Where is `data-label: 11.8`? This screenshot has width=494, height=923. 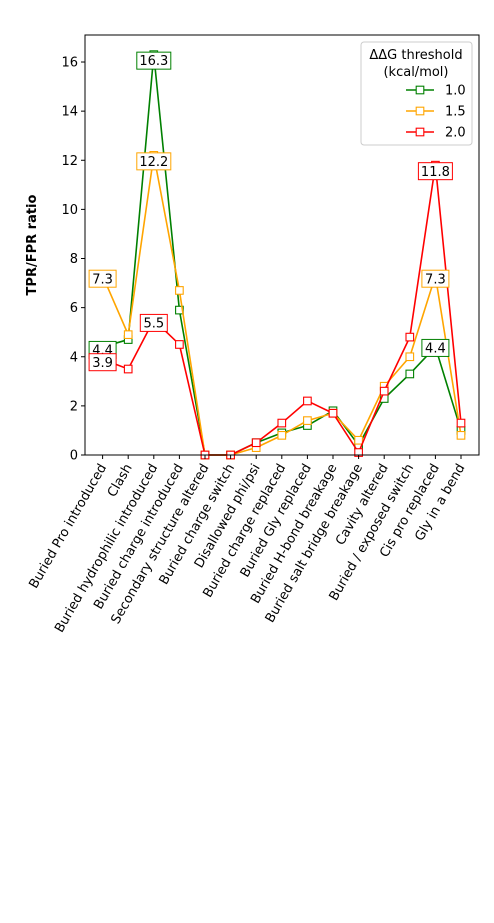
data-label: 11.8 is located at coordinates (435, 171).